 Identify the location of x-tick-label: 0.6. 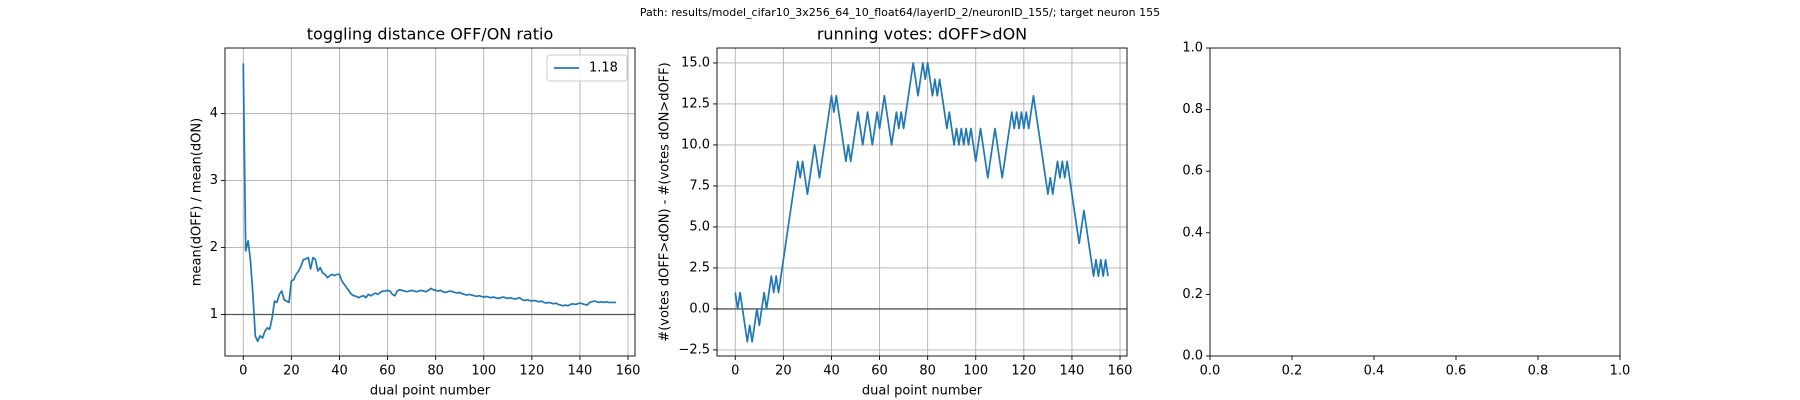
(1456, 371).